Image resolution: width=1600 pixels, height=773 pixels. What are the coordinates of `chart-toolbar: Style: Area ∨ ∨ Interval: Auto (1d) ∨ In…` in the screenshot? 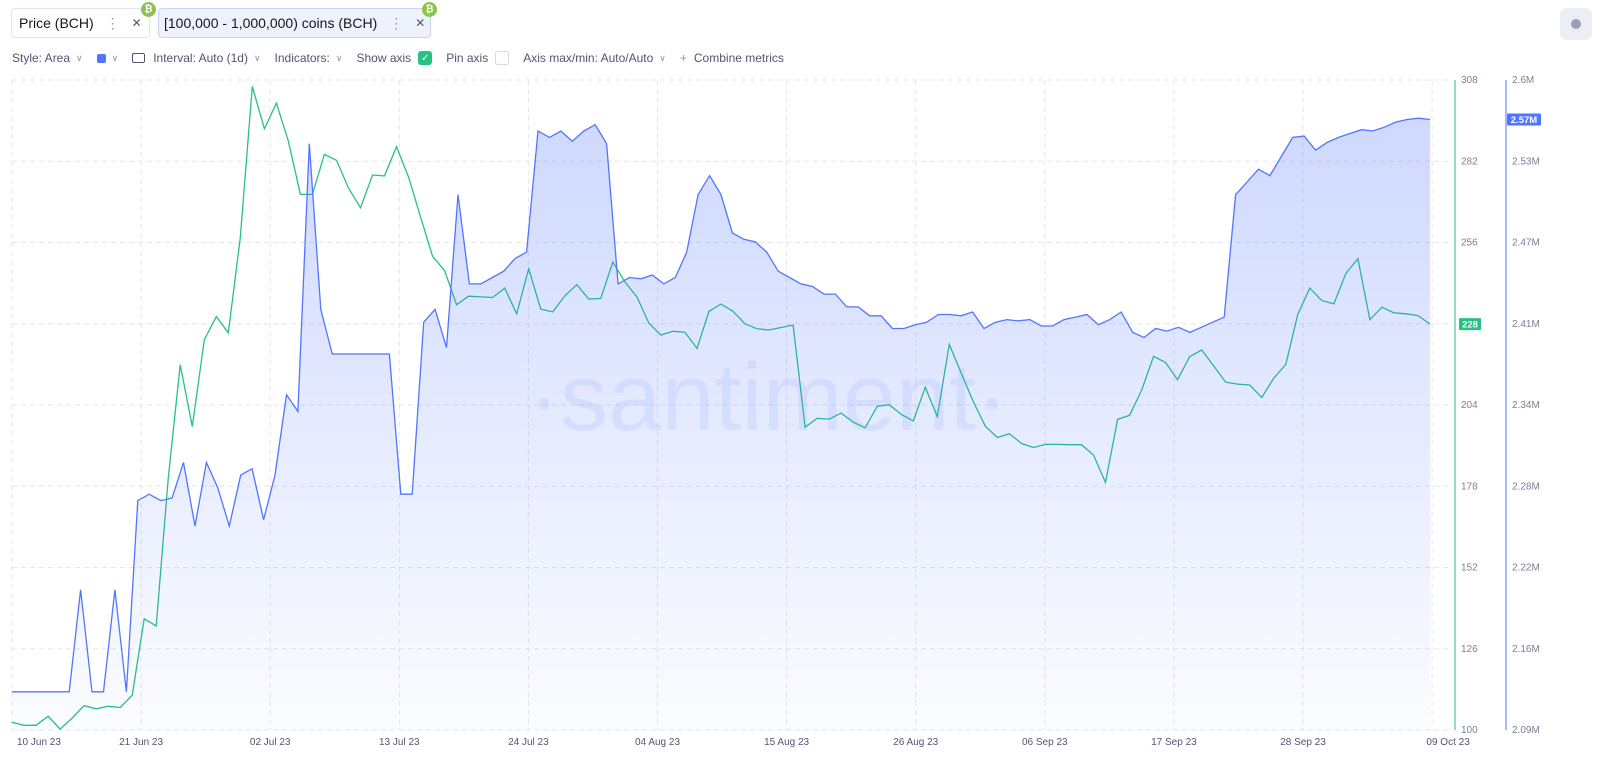 It's located at (405, 58).